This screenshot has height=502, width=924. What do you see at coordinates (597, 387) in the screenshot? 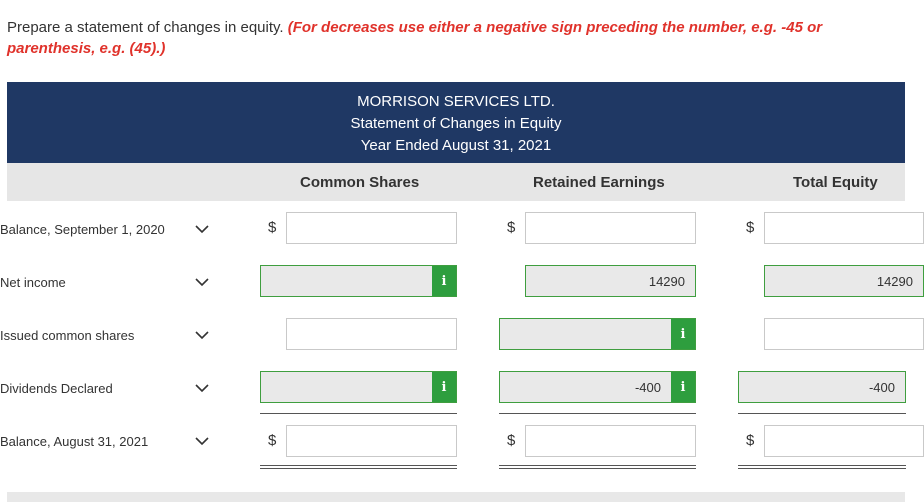
I see `dividends-retained-earnings-input: -400 i` at bounding box center [597, 387].